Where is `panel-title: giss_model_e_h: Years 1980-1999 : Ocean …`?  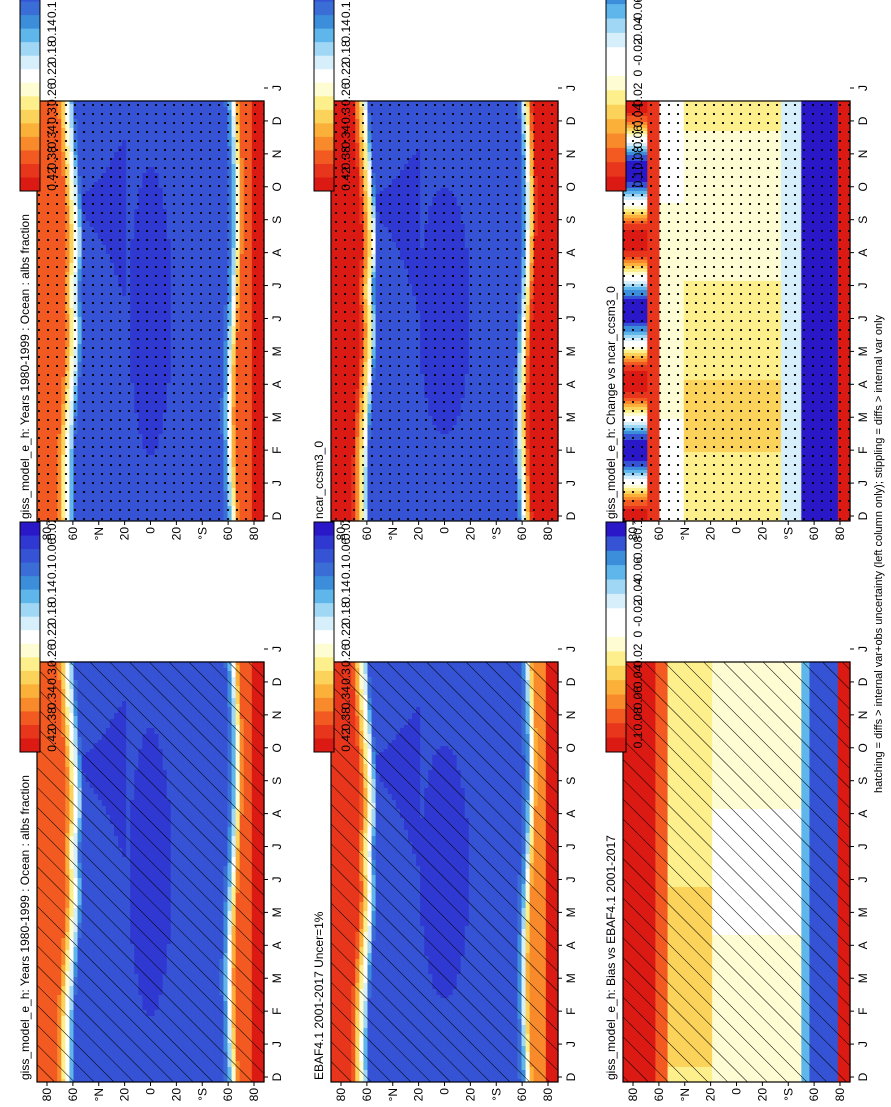
panel-title: giss_model_e_h: Years 1980-1999 : Ocean … is located at coordinates (25, 927).